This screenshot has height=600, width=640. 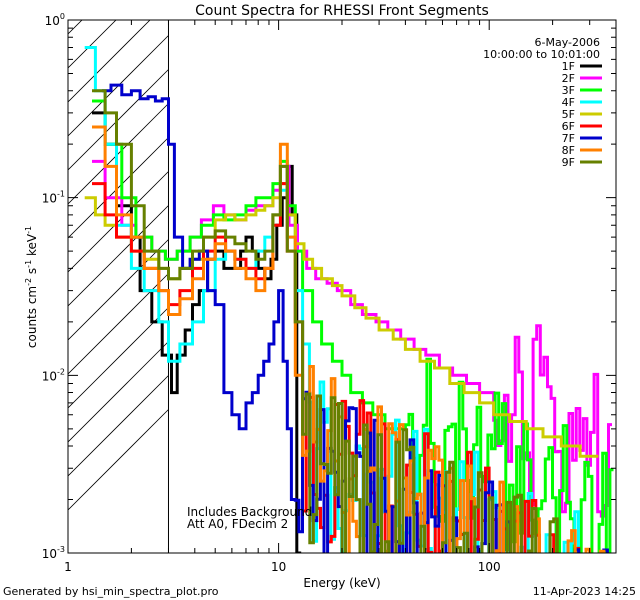 What do you see at coordinates (32, 246) in the screenshot?
I see `y-label-tail: keV` at bounding box center [32, 246].